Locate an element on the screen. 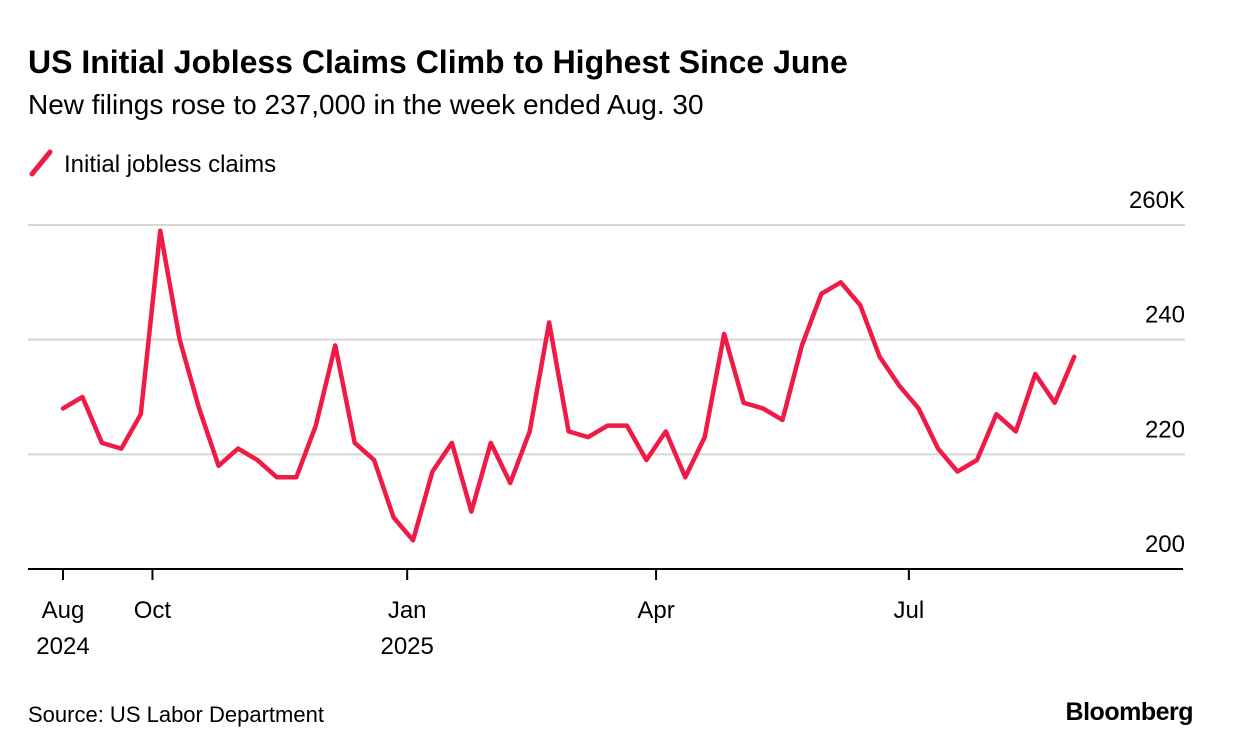  y-tick-label: 220 is located at coordinates (1165, 429).